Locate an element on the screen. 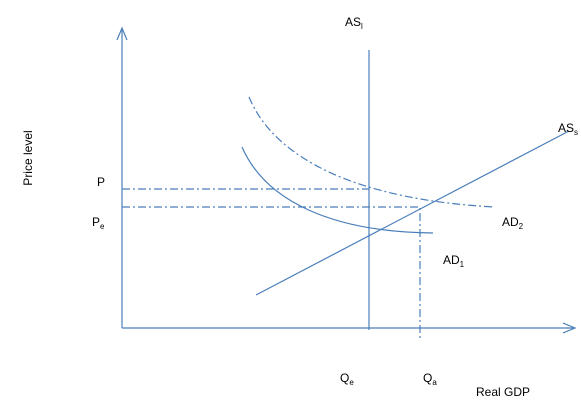 This screenshot has height=400, width=581. x-axis-title: Real GDP is located at coordinates (503, 392).